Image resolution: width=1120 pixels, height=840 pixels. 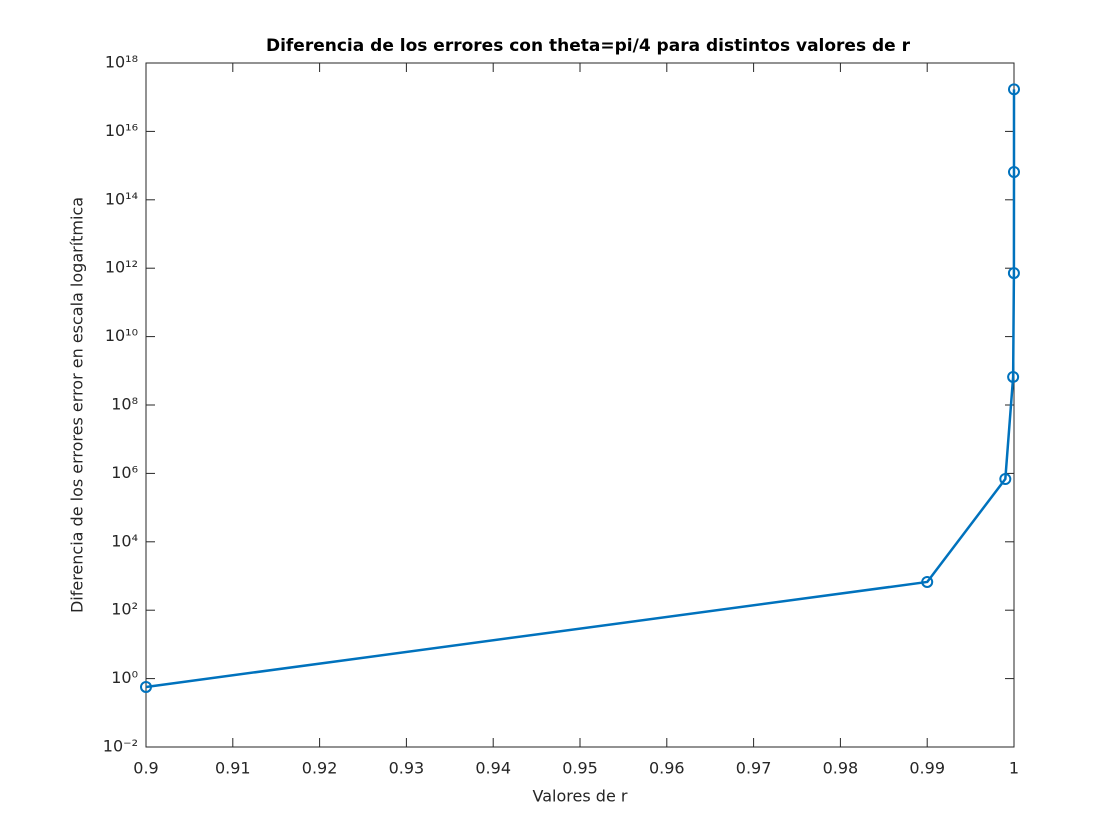 I want to click on y-tick-label: 10⁻², so click(x=120, y=746).